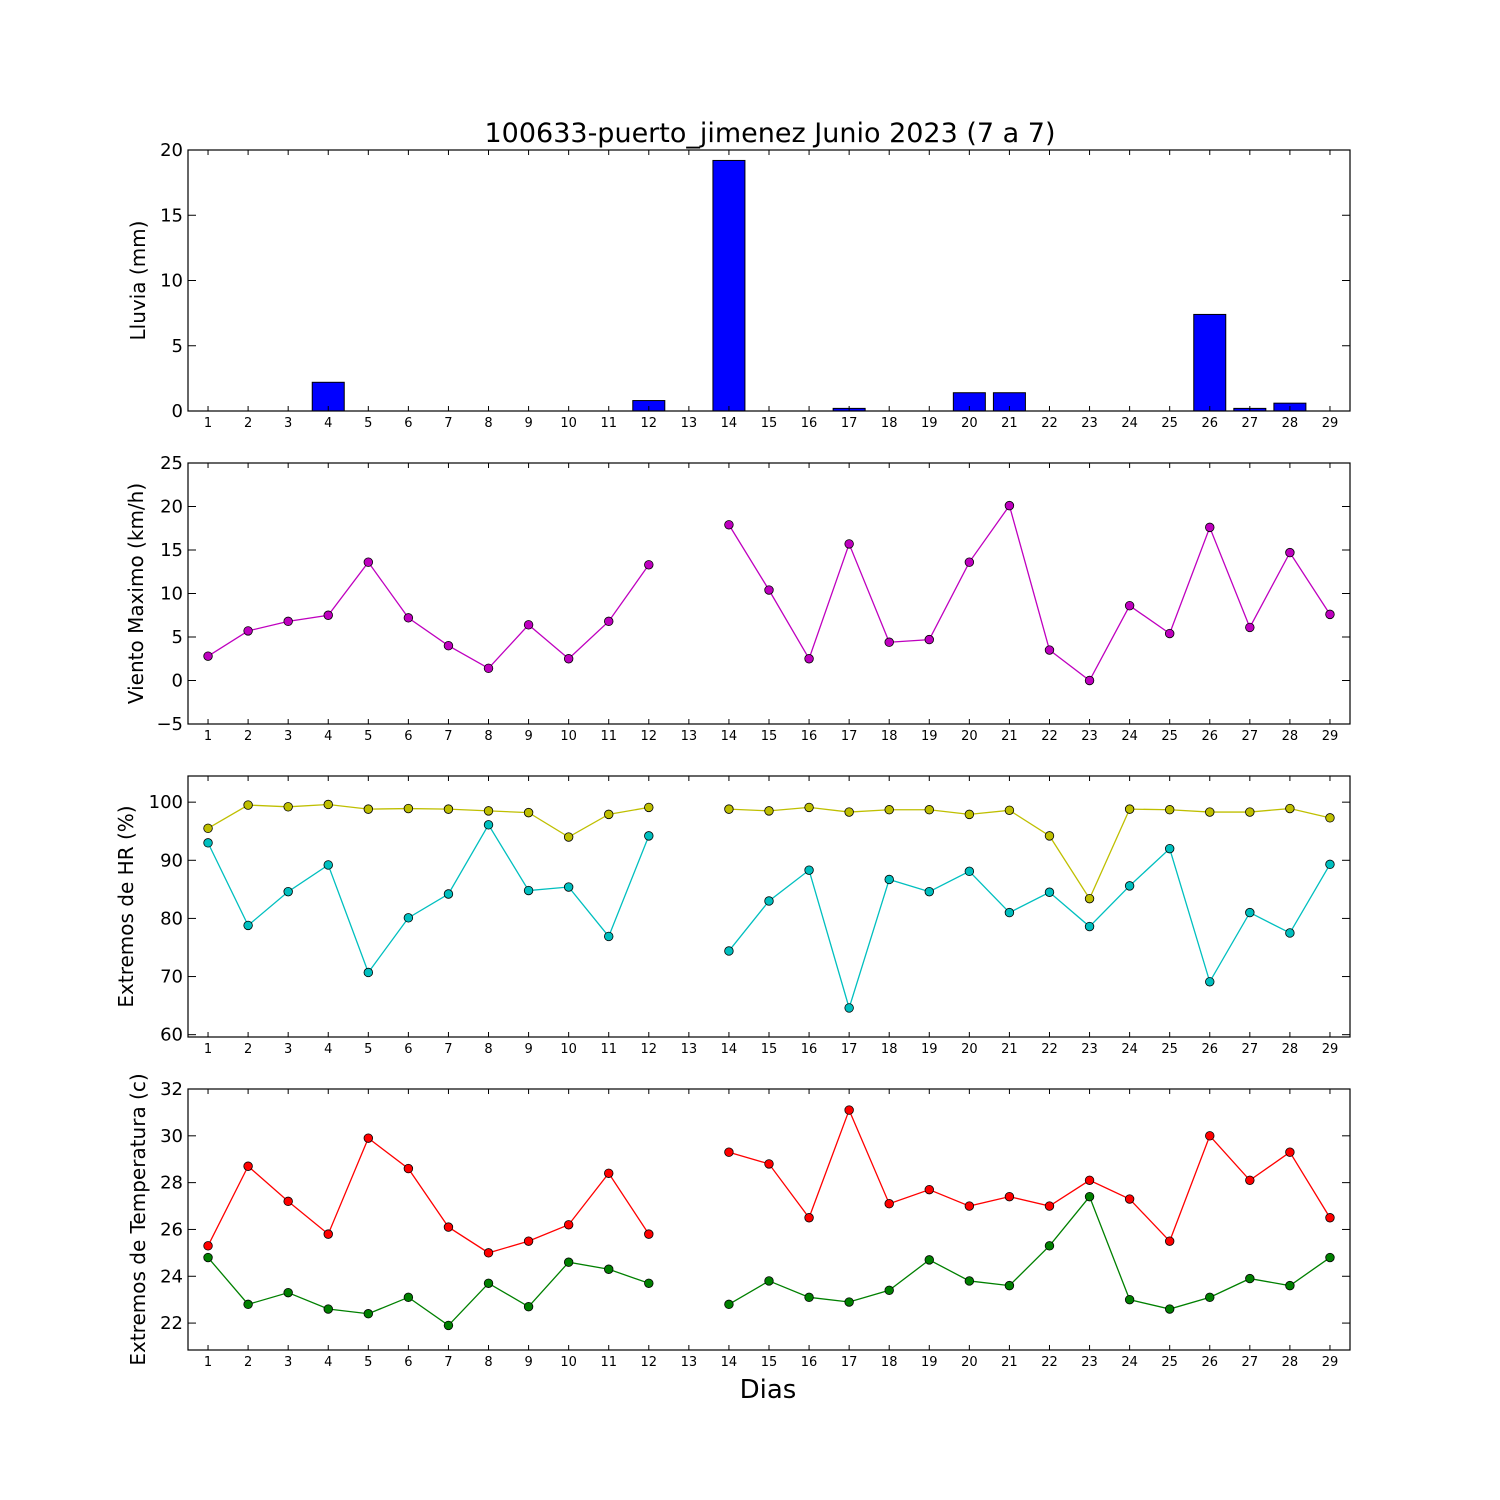 The height and width of the screenshot is (1500, 1500). What do you see at coordinates (608, 736) in the screenshot?
I see `x-tick-label: 11` at bounding box center [608, 736].